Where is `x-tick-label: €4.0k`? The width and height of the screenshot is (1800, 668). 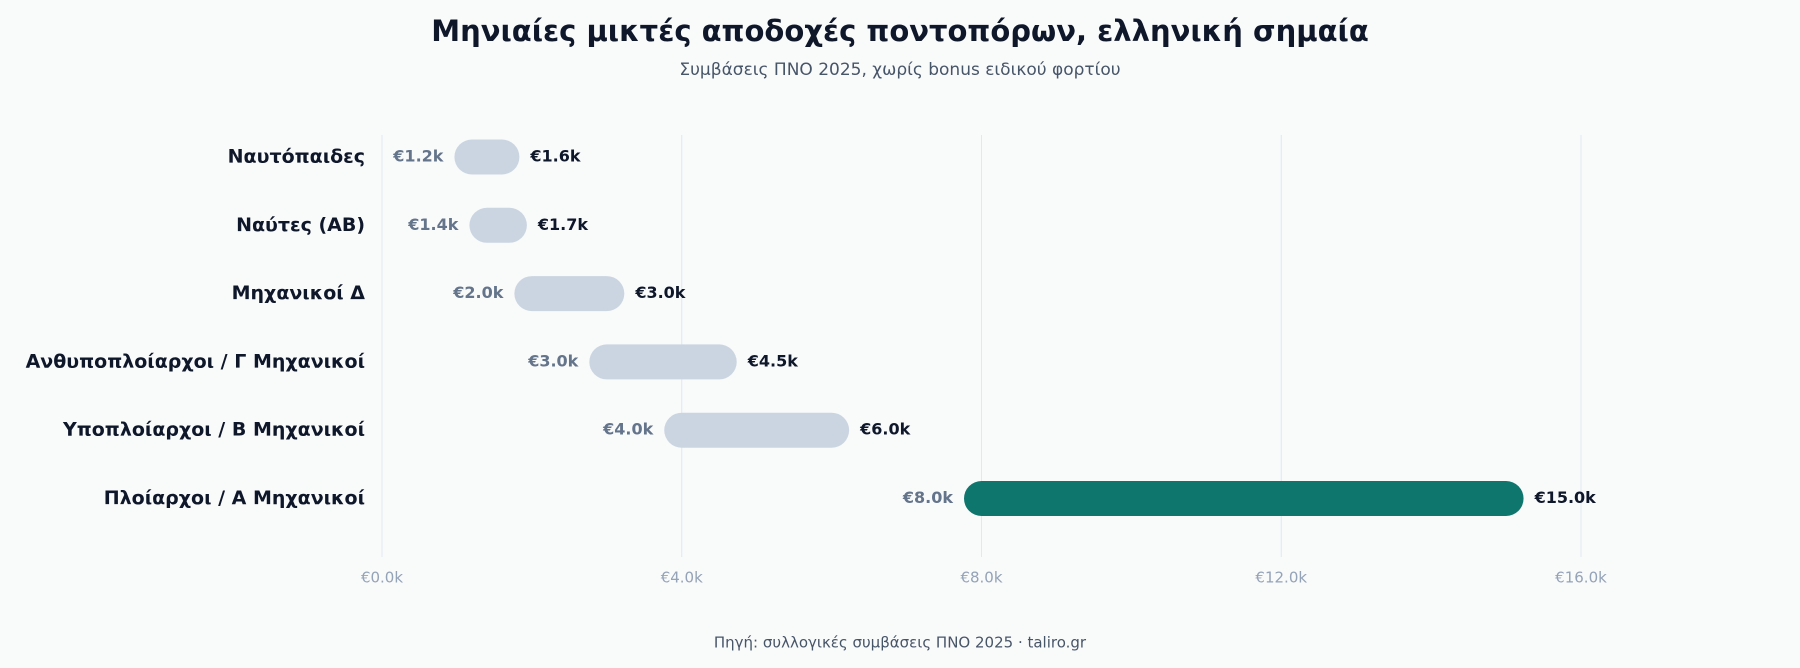 x-tick-label: €4.0k is located at coordinates (682, 578).